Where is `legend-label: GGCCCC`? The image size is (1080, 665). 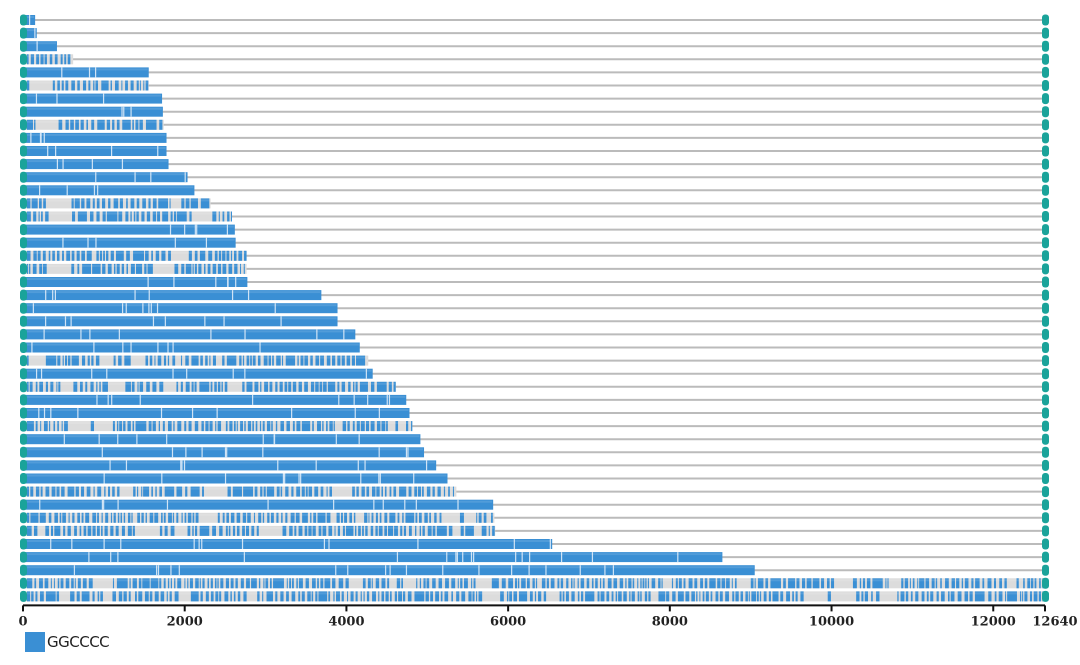 legend-label: GGCCCC is located at coordinates (78, 642).